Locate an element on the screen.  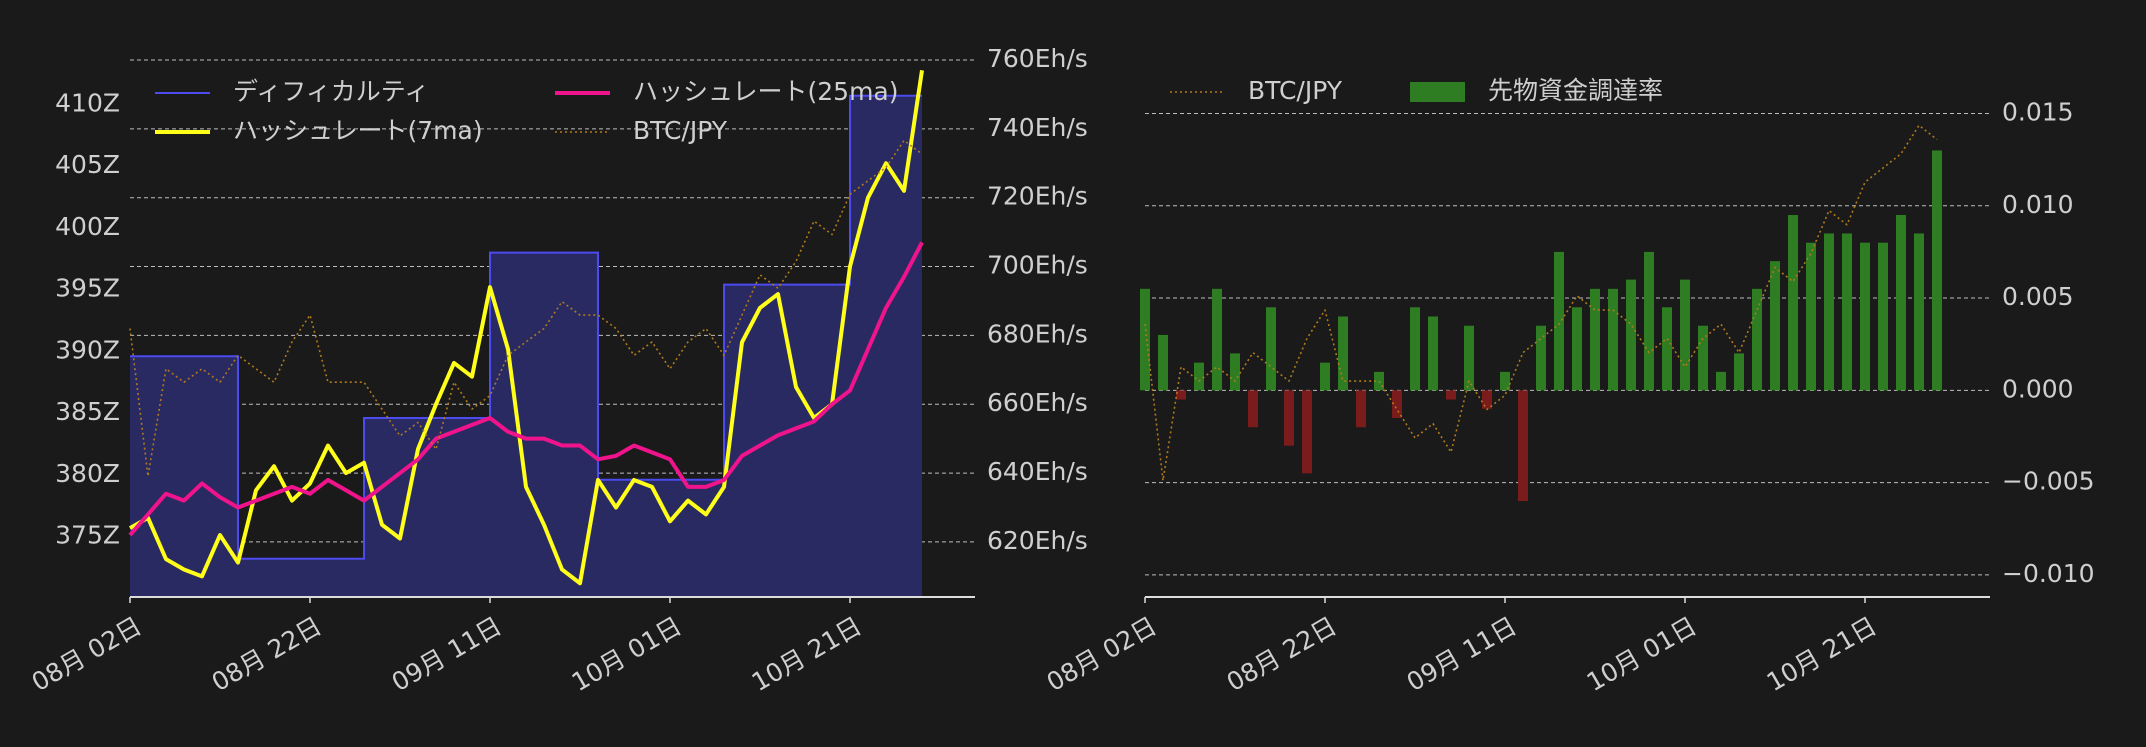
y2-tick-label: 720Eh/s is located at coordinates (1037, 196).